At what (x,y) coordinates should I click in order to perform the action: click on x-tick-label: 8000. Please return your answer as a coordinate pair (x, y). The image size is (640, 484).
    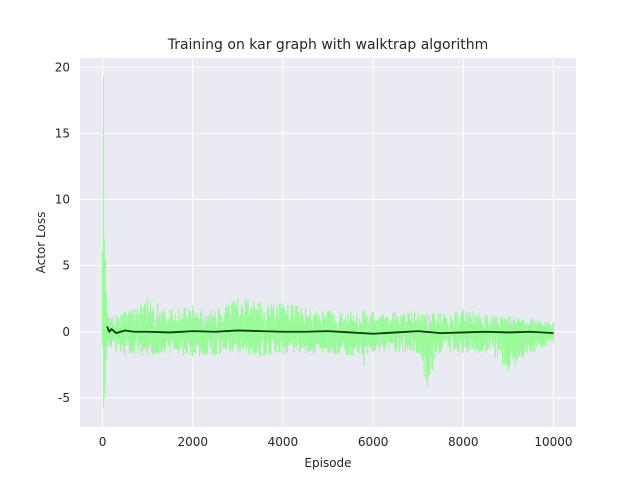
    Looking at the image, I should click on (463, 442).